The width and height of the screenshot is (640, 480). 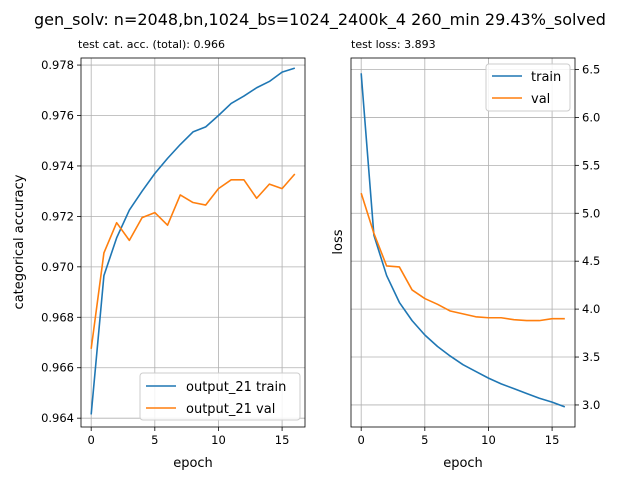 What do you see at coordinates (57, 116) in the screenshot?
I see `accuracy-y-tick-label: 0.976` at bounding box center [57, 116].